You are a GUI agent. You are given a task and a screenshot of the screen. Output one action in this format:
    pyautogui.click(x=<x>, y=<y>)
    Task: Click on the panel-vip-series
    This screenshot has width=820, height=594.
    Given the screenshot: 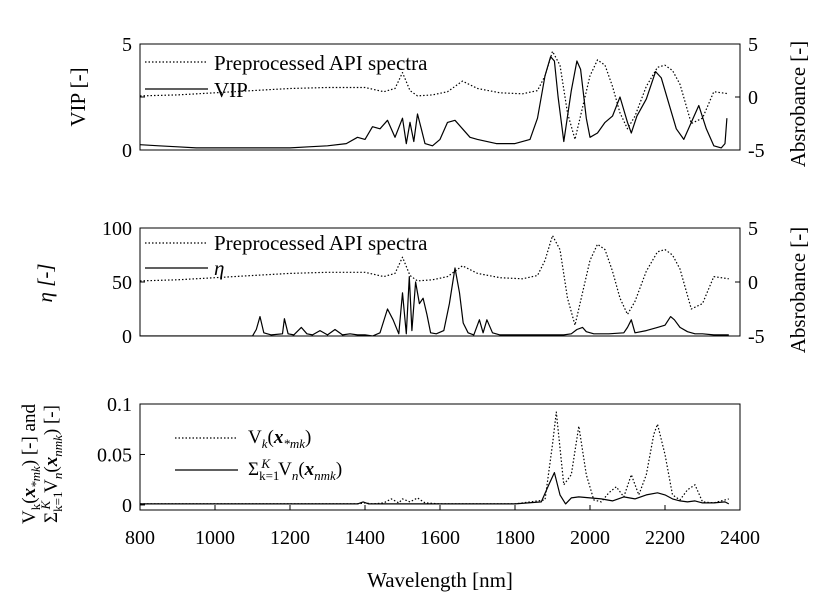 What is the action you would take?
    pyautogui.click(x=434, y=99)
    